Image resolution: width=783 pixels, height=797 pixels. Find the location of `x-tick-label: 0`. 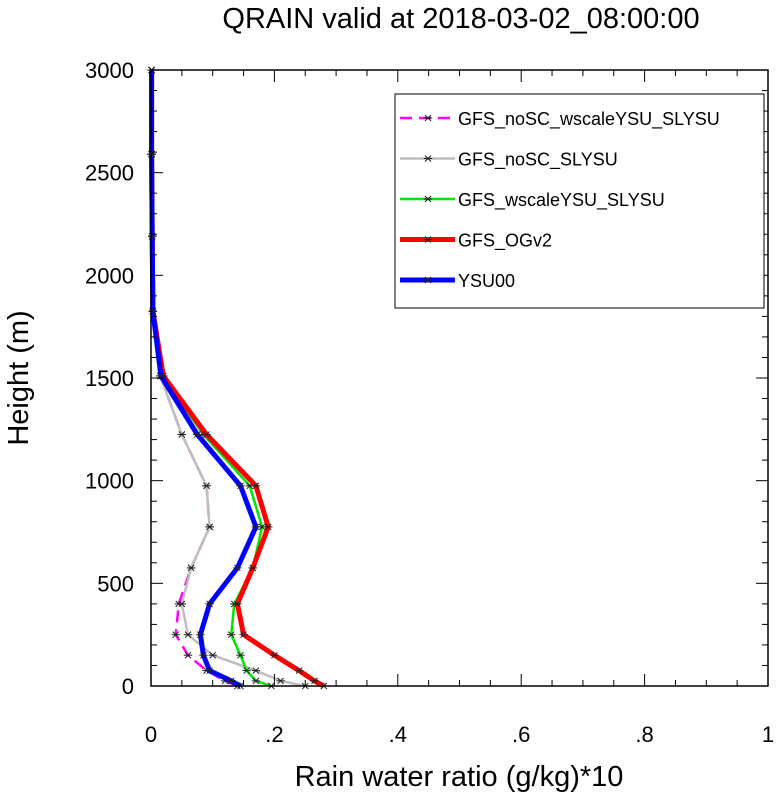

x-tick-label: 0 is located at coordinates (151, 734).